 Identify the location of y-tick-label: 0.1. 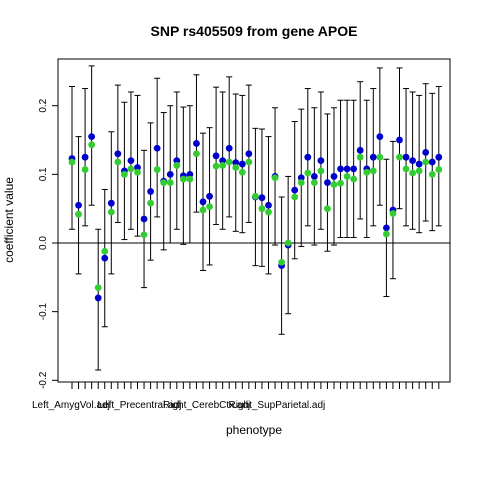
(43, 174).